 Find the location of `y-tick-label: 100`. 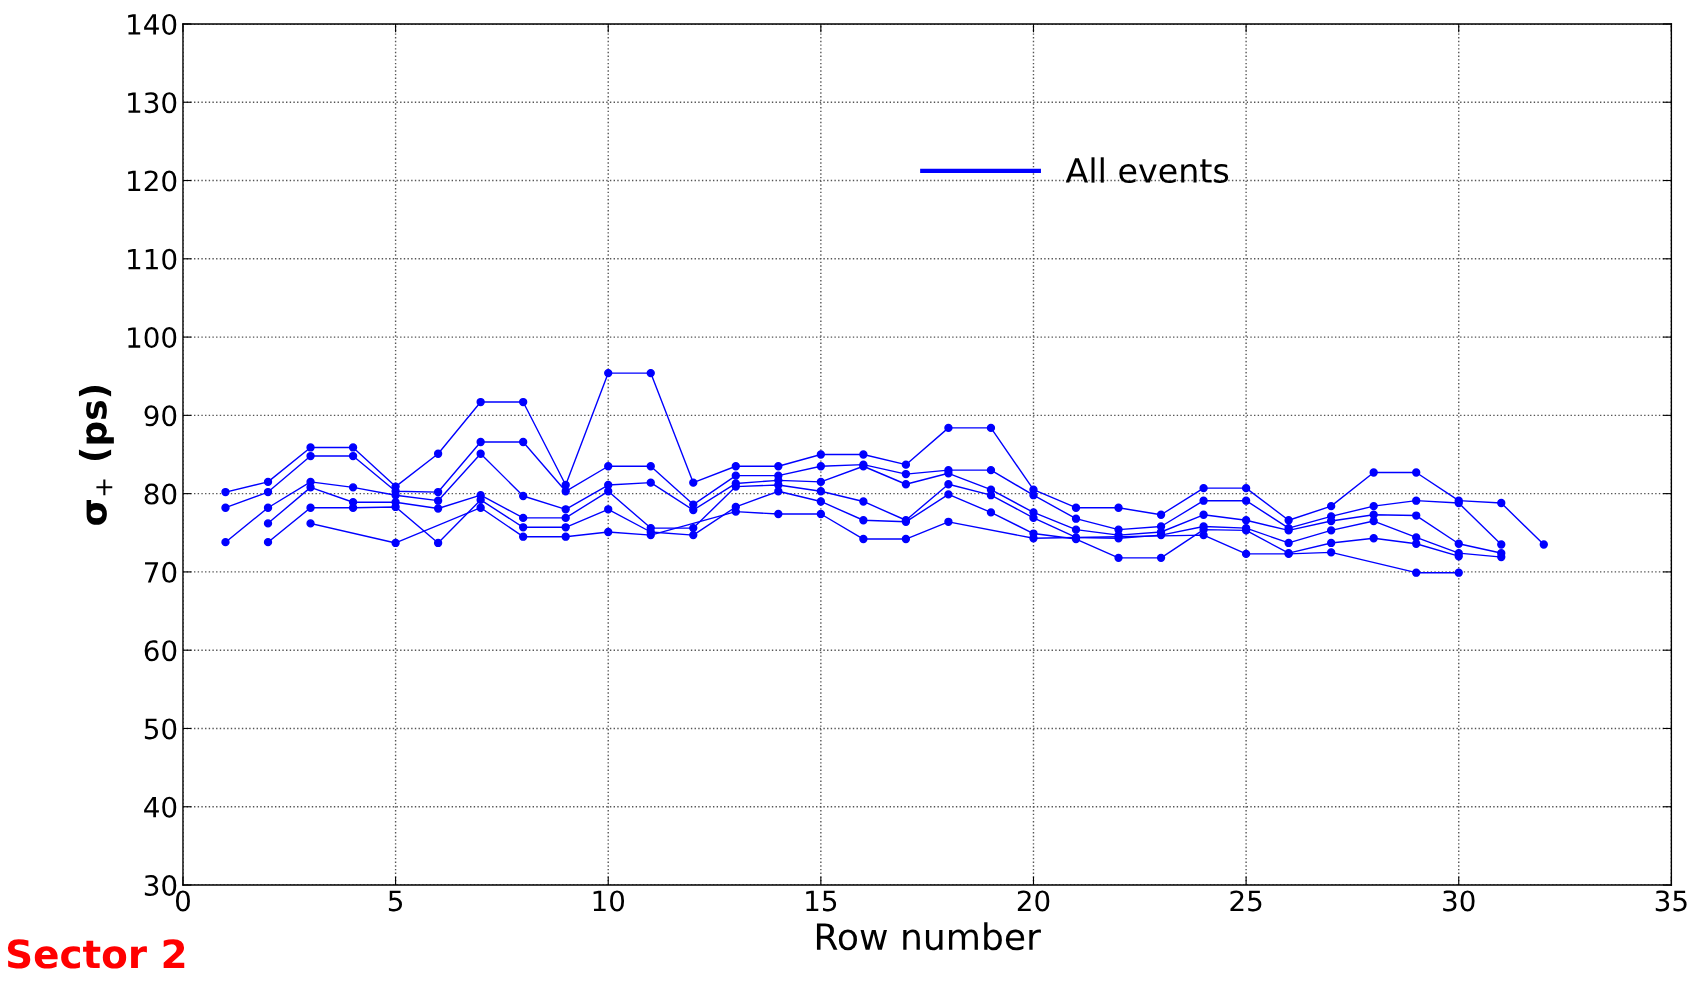

y-tick-label: 100 is located at coordinates (152, 338).